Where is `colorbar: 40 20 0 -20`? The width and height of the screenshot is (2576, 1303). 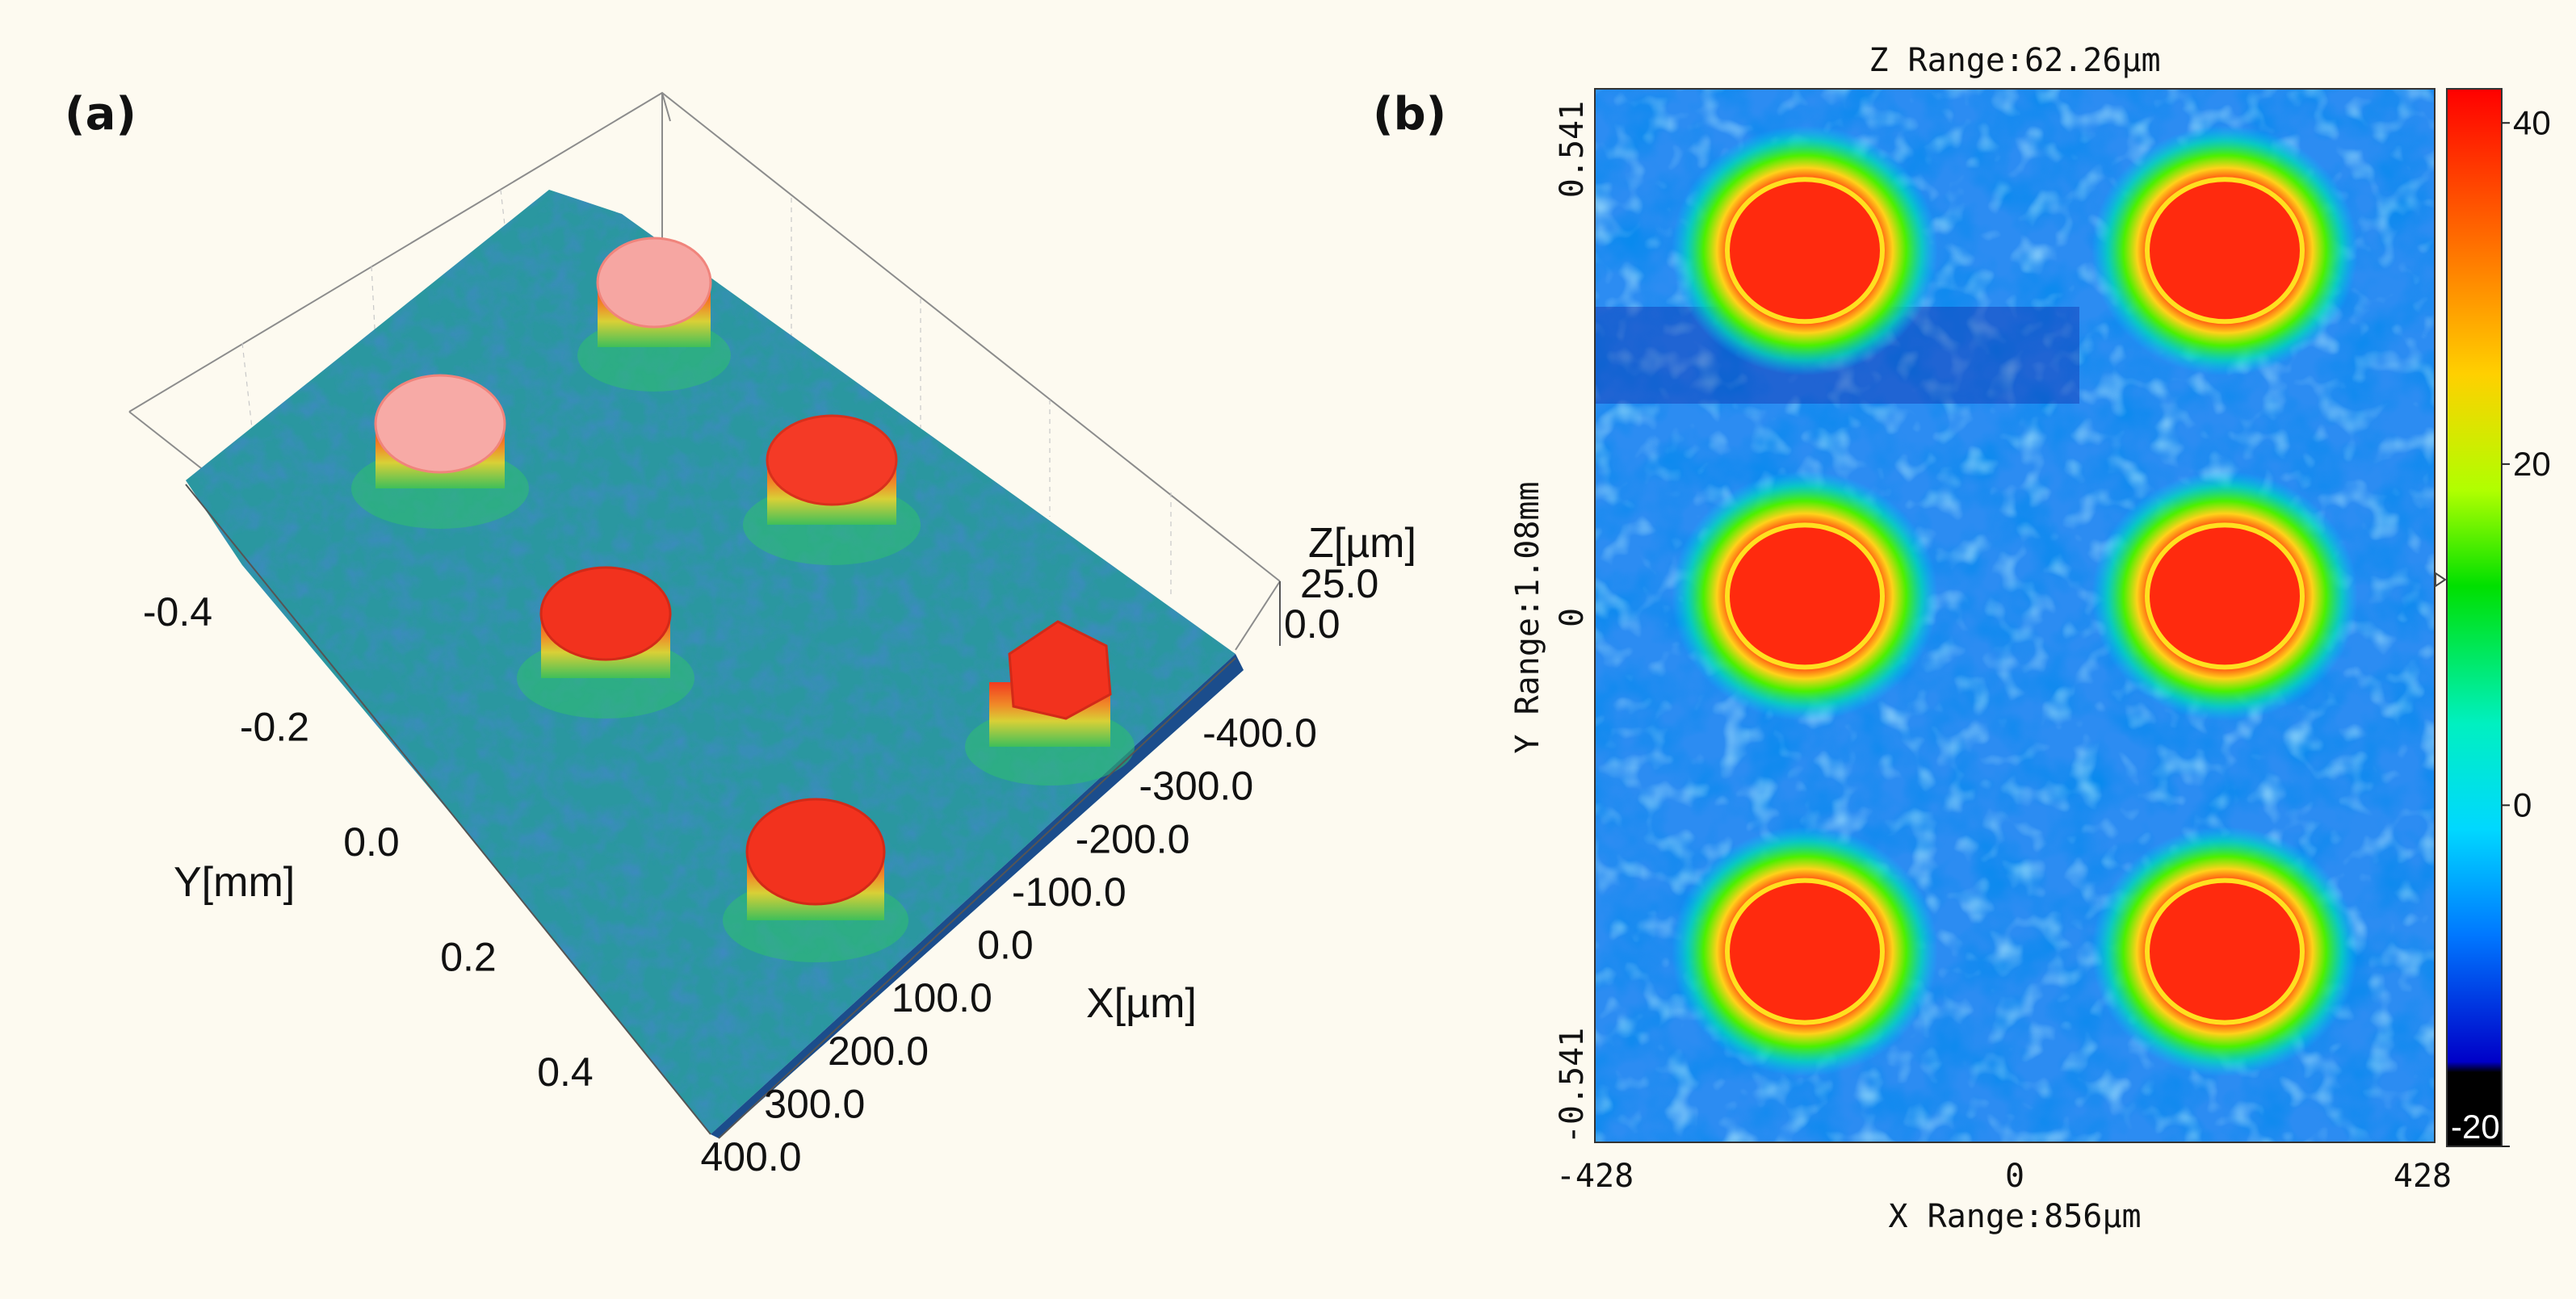 colorbar: 40 20 0 -20 is located at coordinates (2493, 617).